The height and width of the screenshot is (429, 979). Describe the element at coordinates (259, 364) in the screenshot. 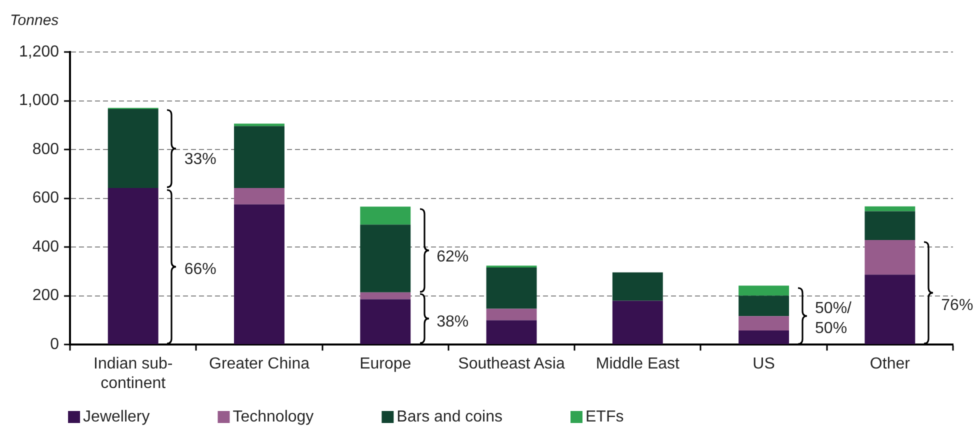

I see `x-tick-label: Greater China` at that location.